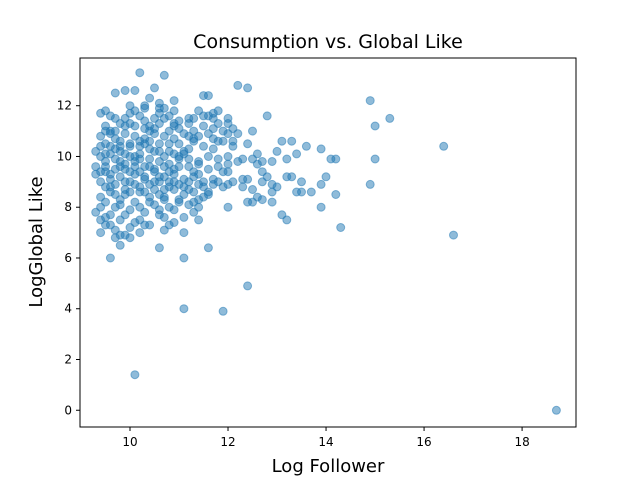 This screenshot has width=640, height=480. What do you see at coordinates (129, 442) in the screenshot?
I see `x-tick-label: 10` at bounding box center [129, 442].